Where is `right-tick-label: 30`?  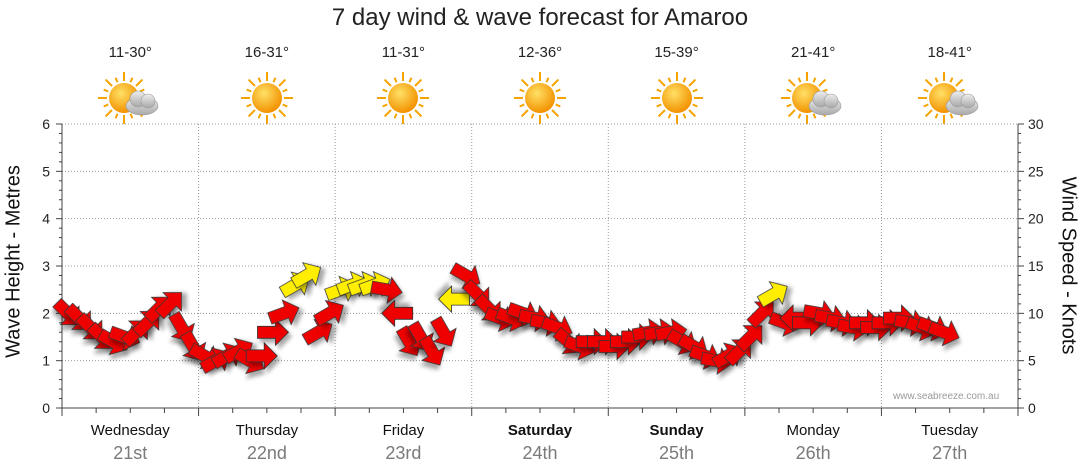
right-tick-label: 30 is located at coordinates (1036, 124).